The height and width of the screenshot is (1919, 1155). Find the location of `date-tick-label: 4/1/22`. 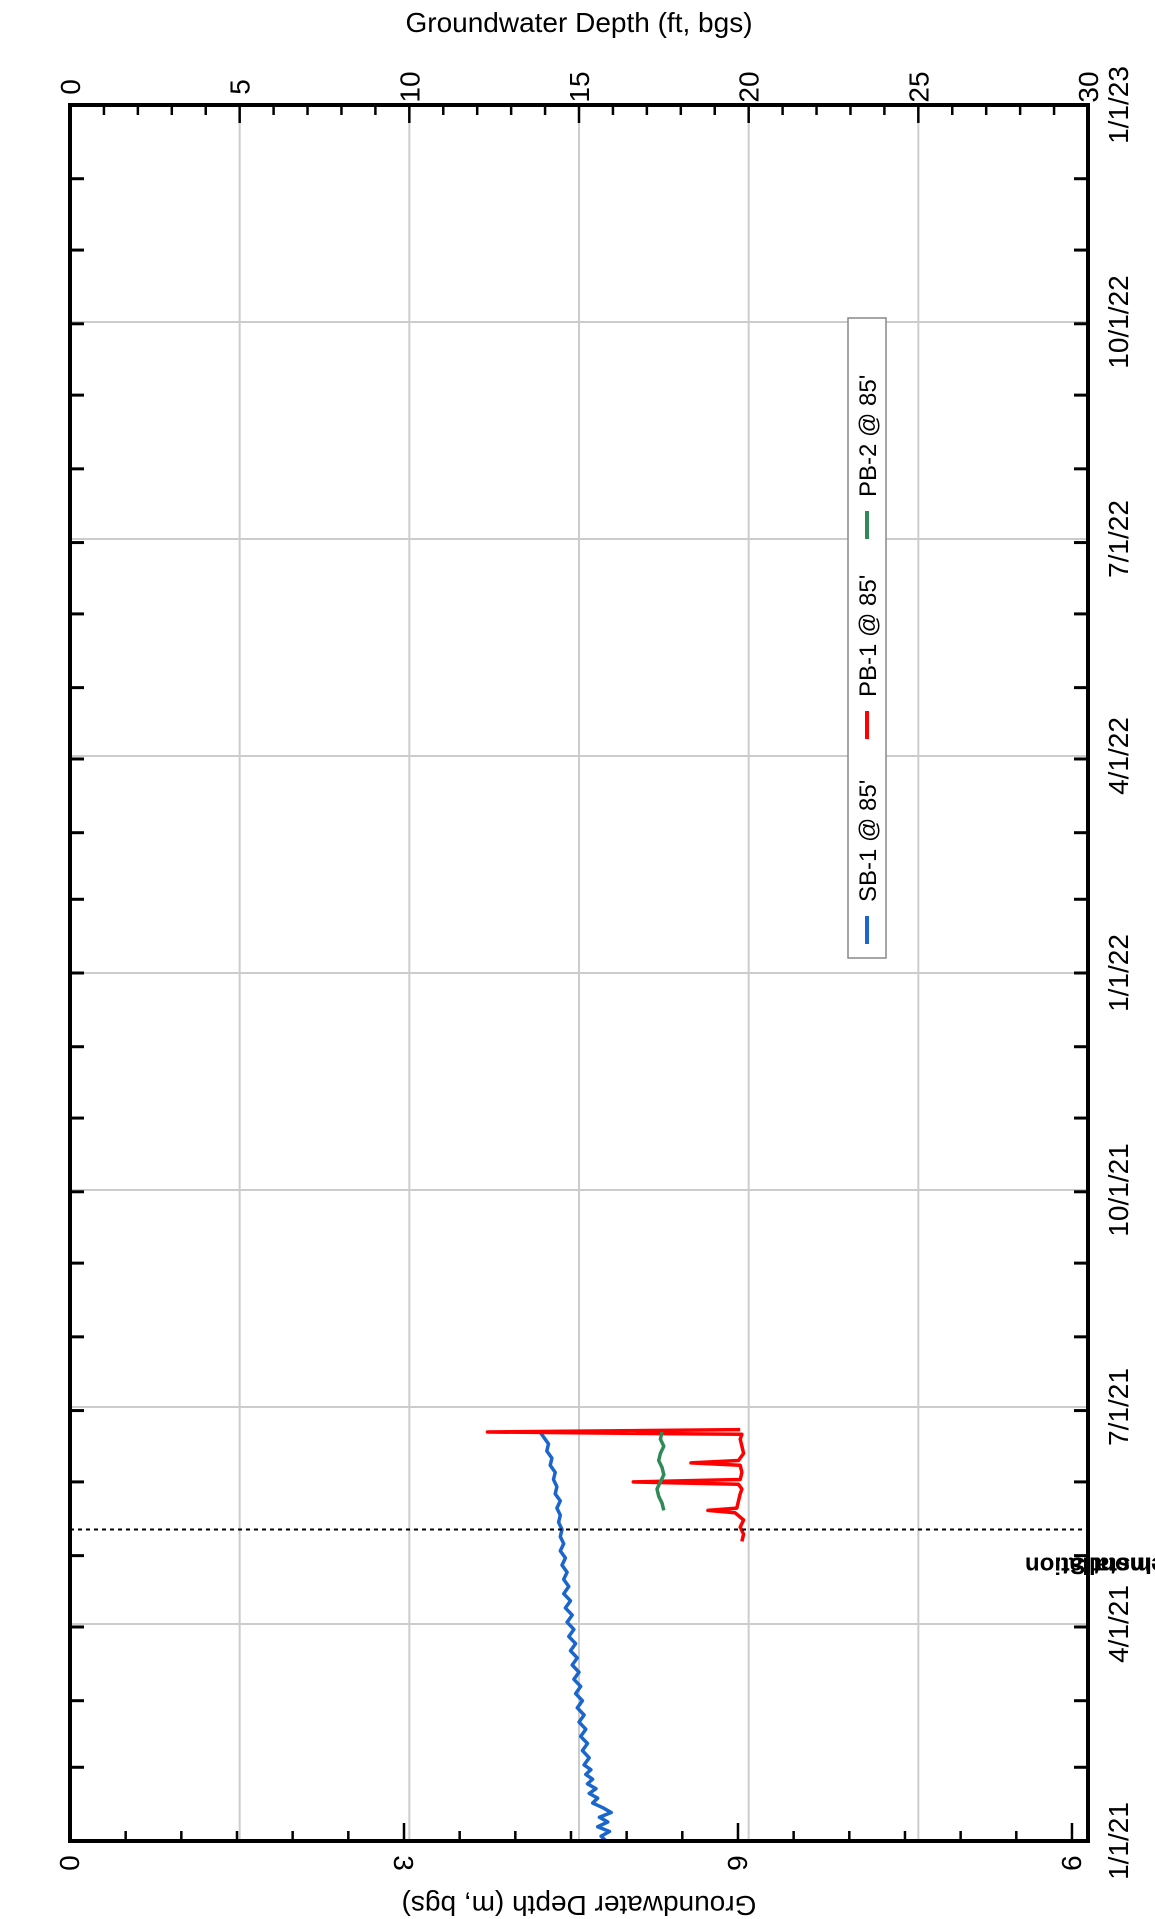

date-tick-label: 4/1/22 is located at coordinates (1118, 756).